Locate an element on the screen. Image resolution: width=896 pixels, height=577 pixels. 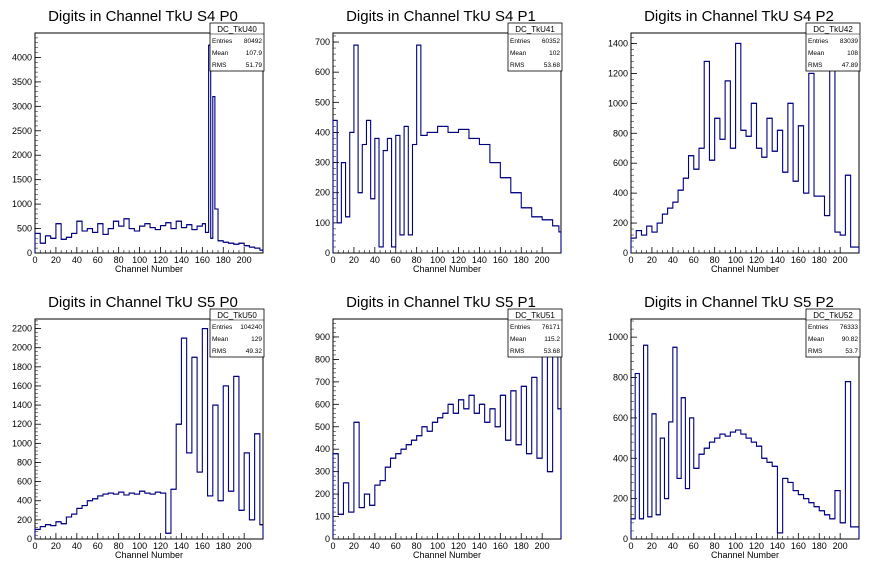
y-tick-label: 700 is located at coordinates (322, 382).